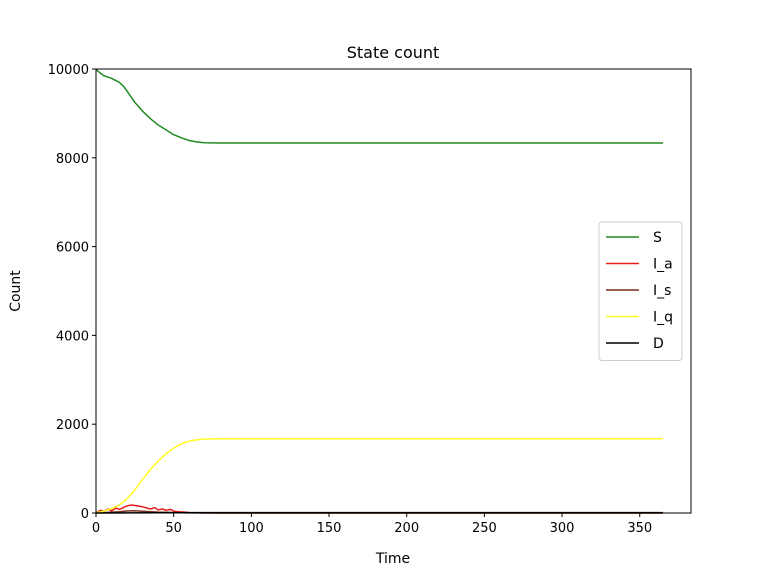  Describe the element at coordinates (379, 476) in the screenshot. I see `series-line-i-q` at that location.